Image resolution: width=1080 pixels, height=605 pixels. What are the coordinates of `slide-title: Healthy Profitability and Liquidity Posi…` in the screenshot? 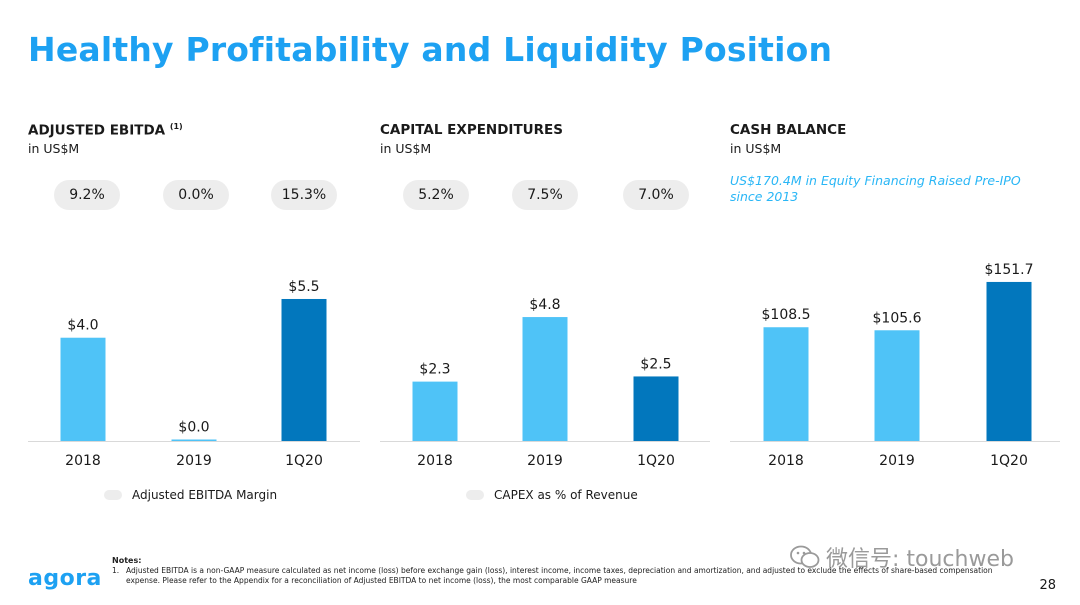 It's located at (430, 49).